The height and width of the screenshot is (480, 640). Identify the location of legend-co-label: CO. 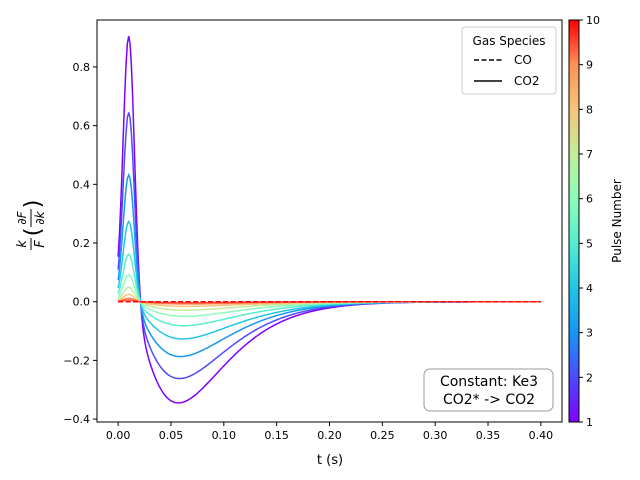
(523, 60).